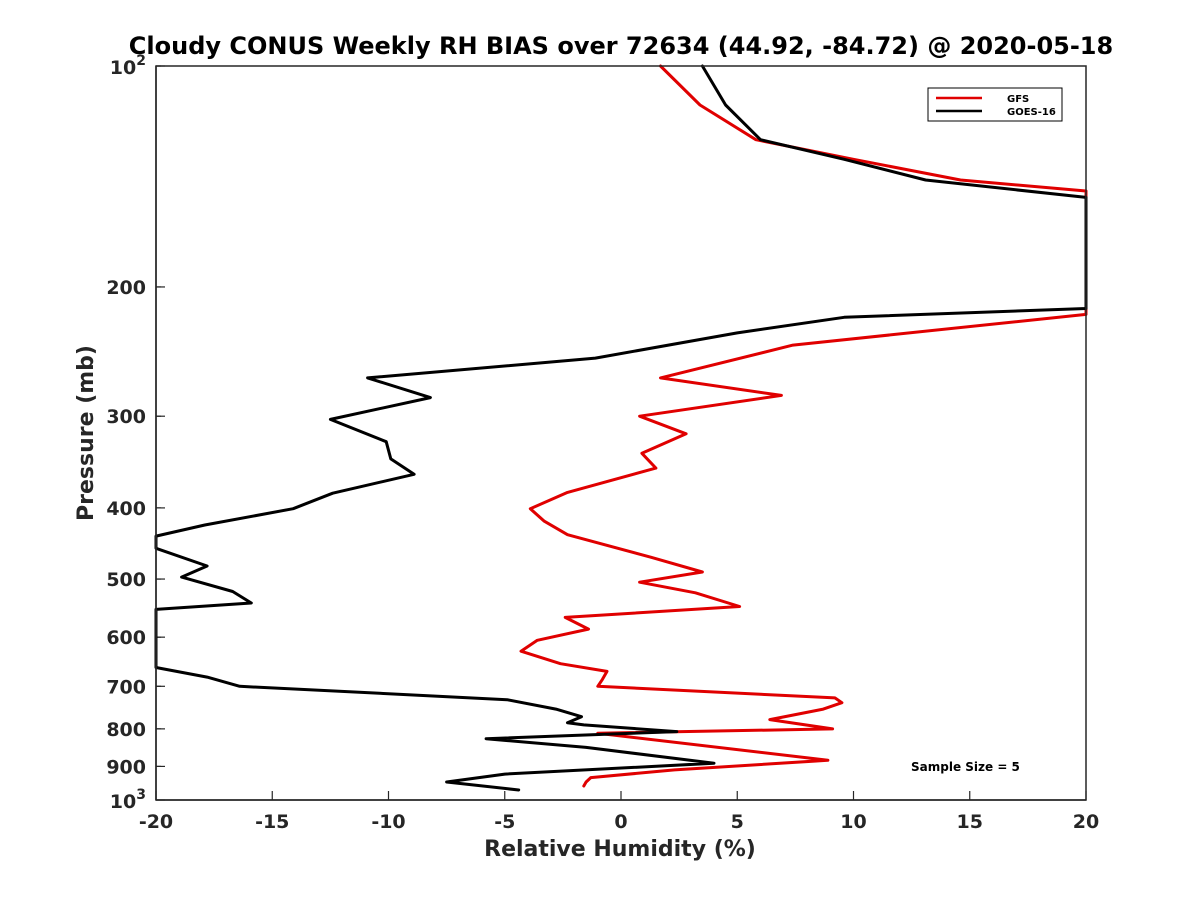 The width and height of the screenshot is (1200, 900). I want to click on x-axis-title: Relative Humidity (%), so click(620, 849).